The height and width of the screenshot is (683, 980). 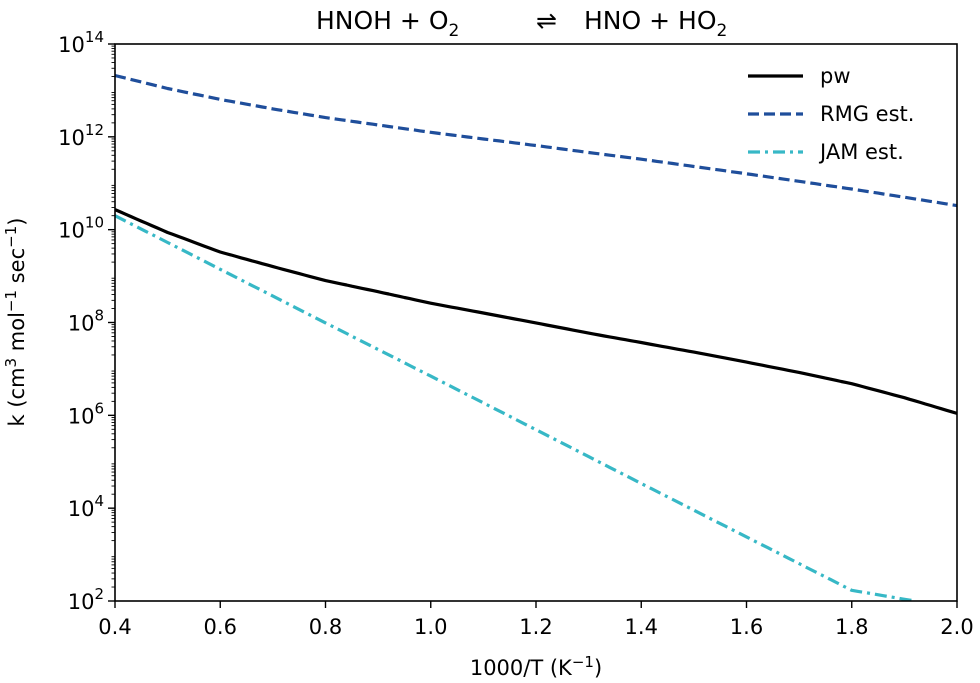 I want to click on legend-label: pw, so click(x=835, y=76).